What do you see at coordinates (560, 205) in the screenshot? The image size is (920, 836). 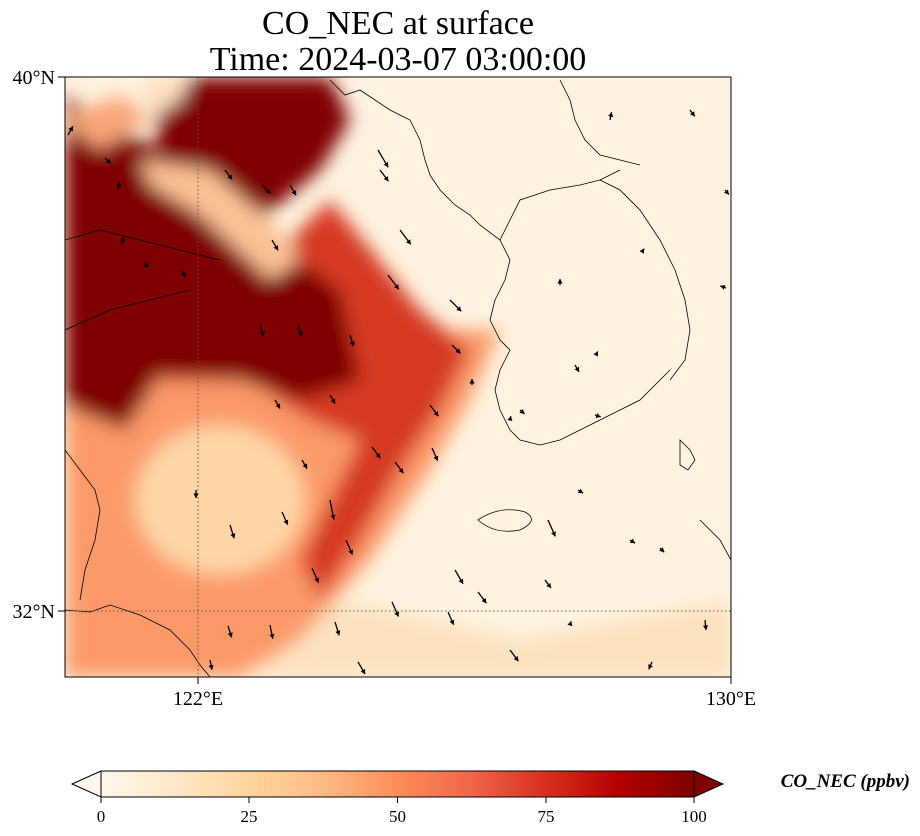 I see `china-korea-border` at bounding box center [560, 205].